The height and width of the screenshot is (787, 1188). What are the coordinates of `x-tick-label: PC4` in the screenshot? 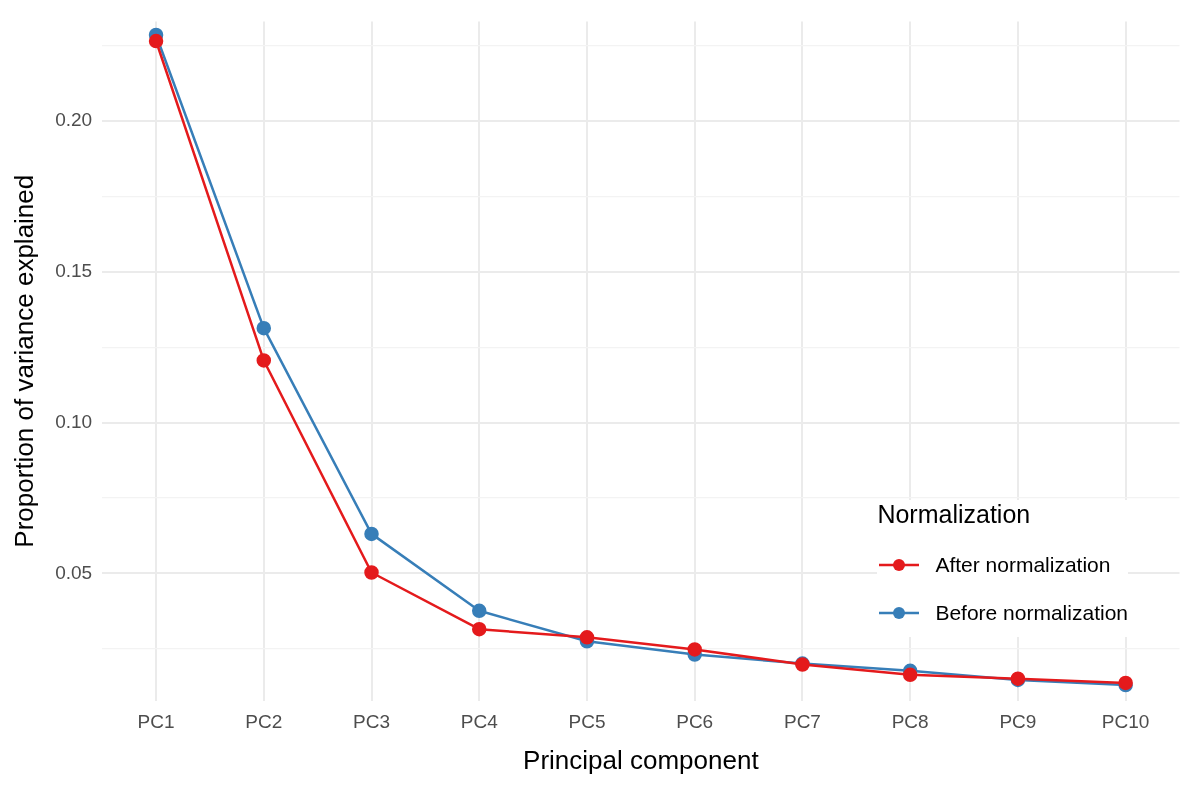 It's located at (479, 721).